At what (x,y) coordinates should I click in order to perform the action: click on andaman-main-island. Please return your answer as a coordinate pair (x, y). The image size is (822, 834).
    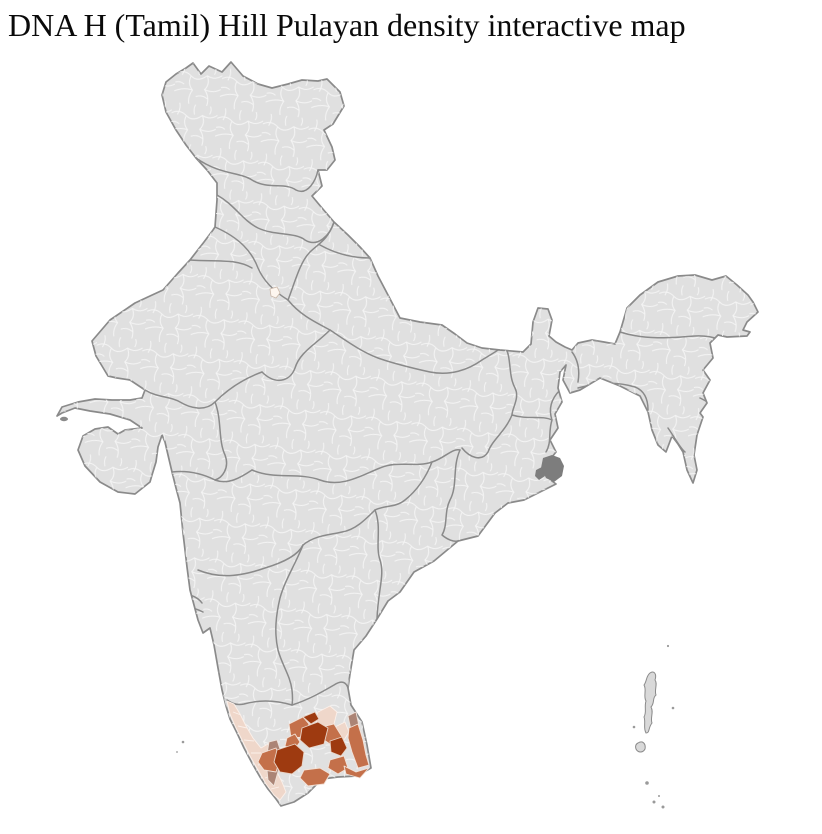
    Looking at the image, I should click on (650, 702).